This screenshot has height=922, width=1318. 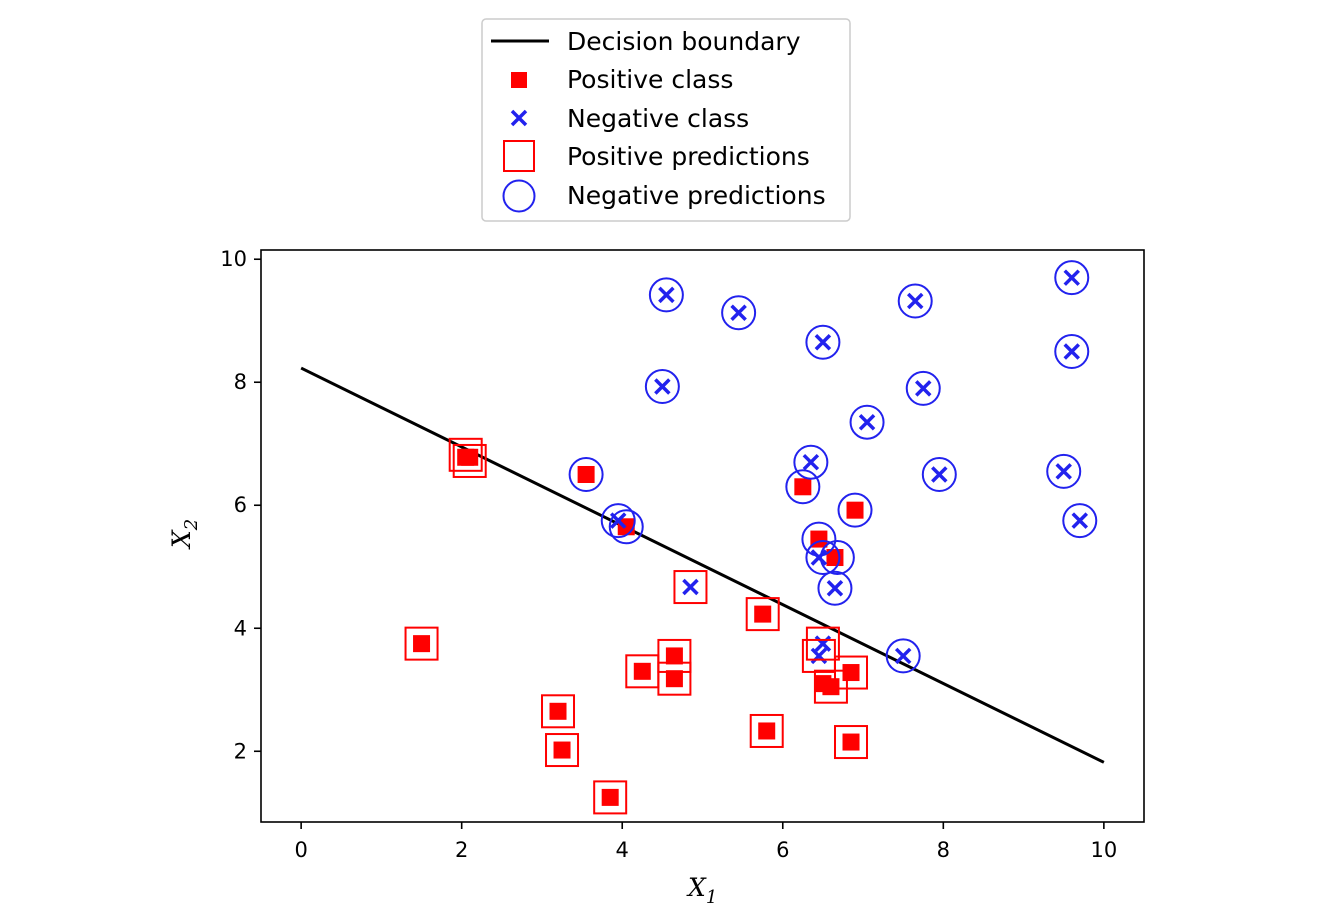 I want to click on legend-label-negative-predictions: Negative predictions, so click(x=696, y=195).